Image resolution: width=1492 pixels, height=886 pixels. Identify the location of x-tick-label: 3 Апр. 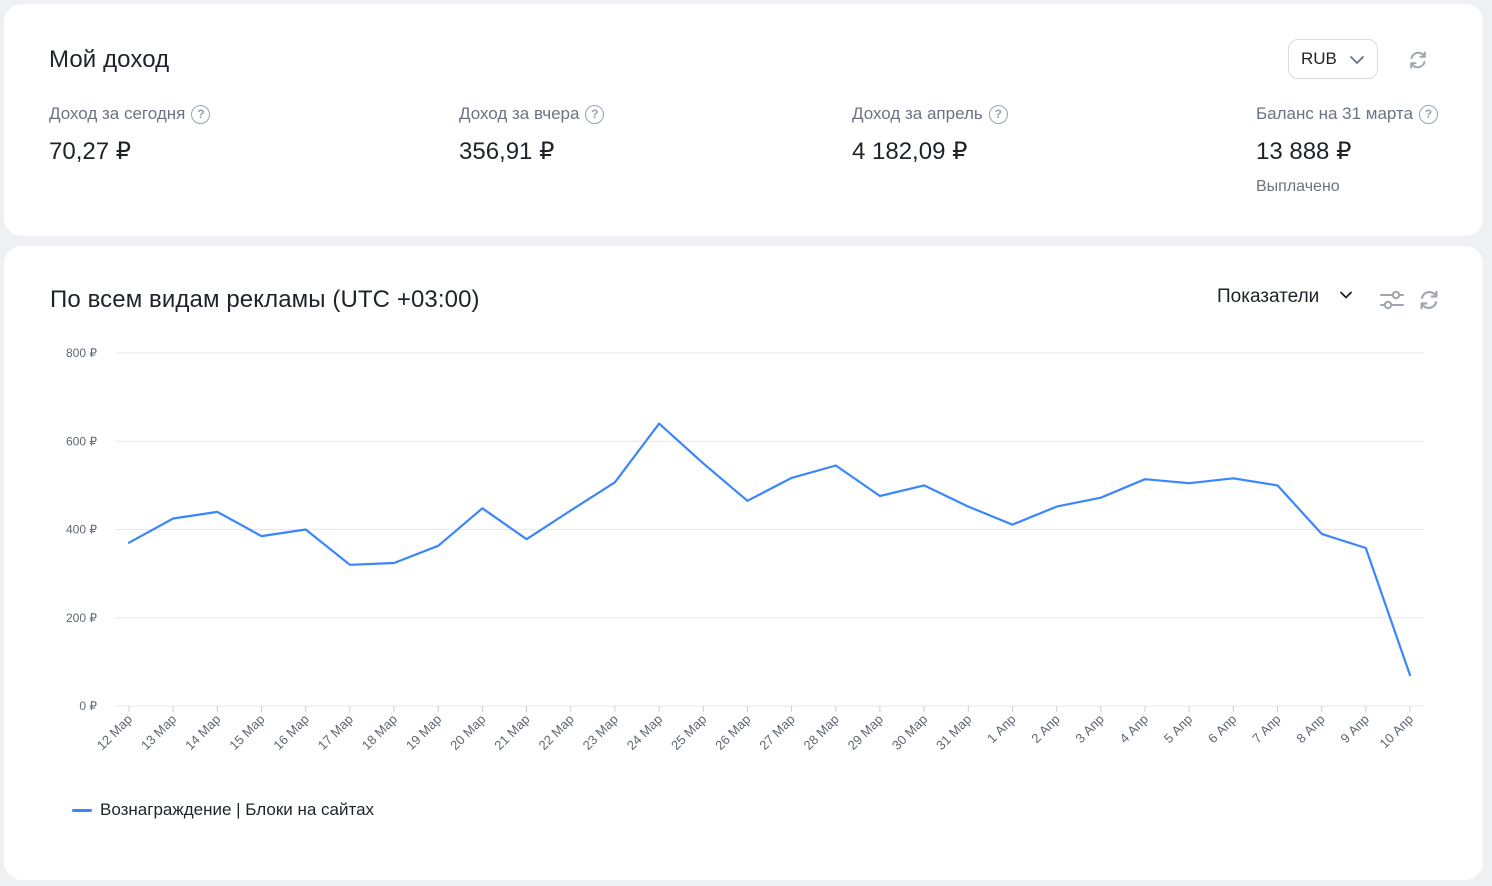
(1089, 729).